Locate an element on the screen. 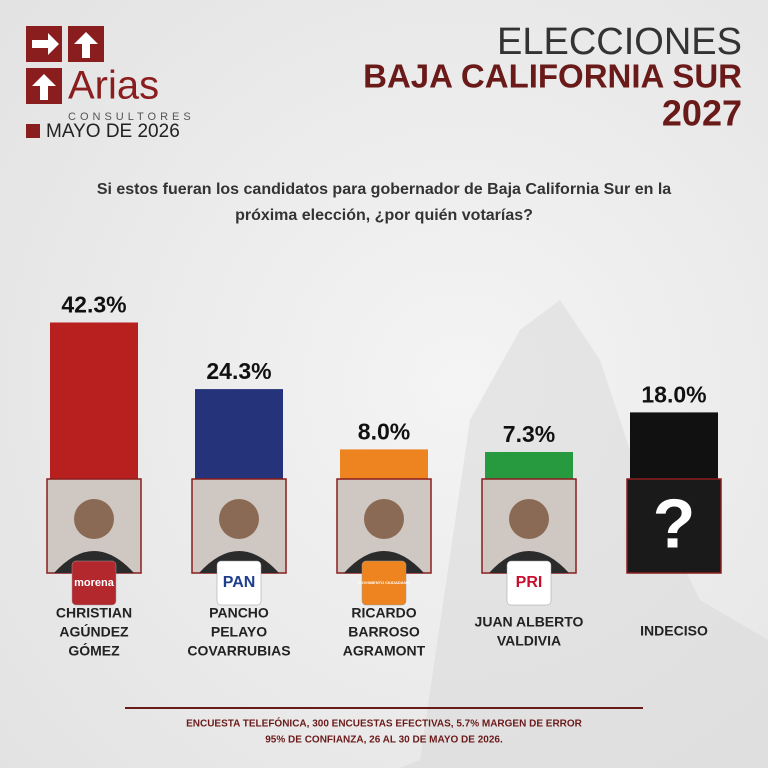 The image size is (768, 768). category-label: RICARDO is located at coordinates (383, 613).